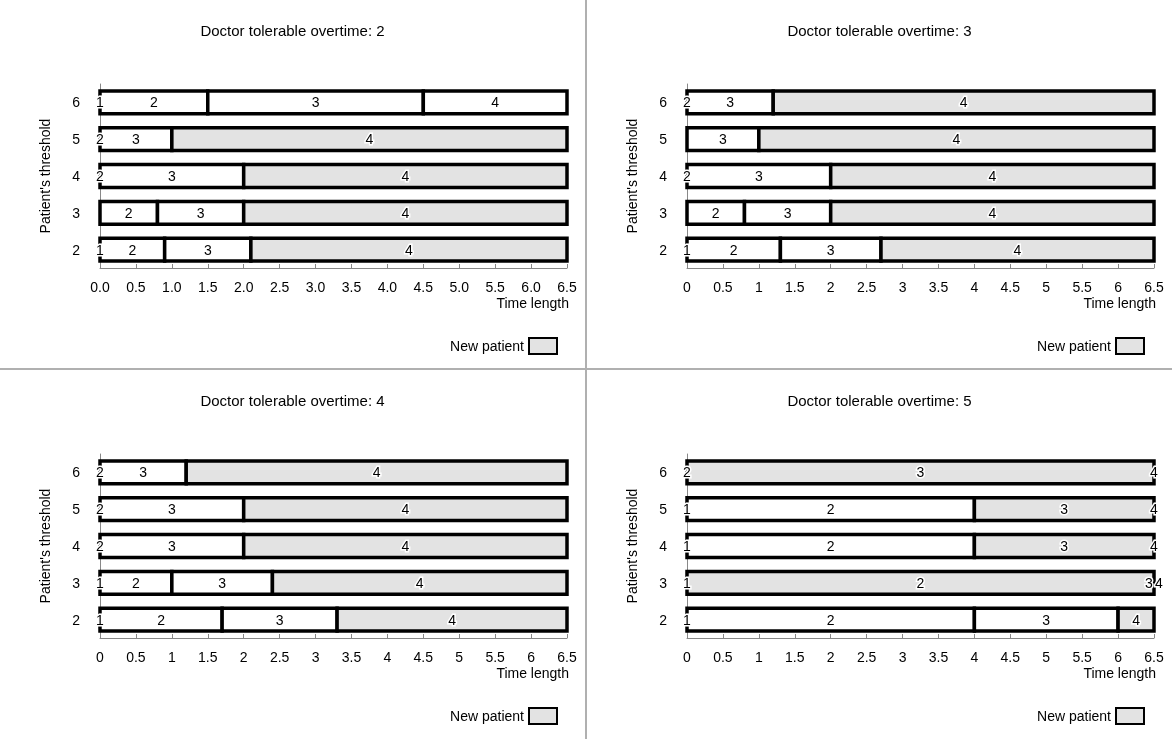  Describe the element at coordinates (172, 287) in the screenshot. I see `x-tick-label: 1.0` at that location.